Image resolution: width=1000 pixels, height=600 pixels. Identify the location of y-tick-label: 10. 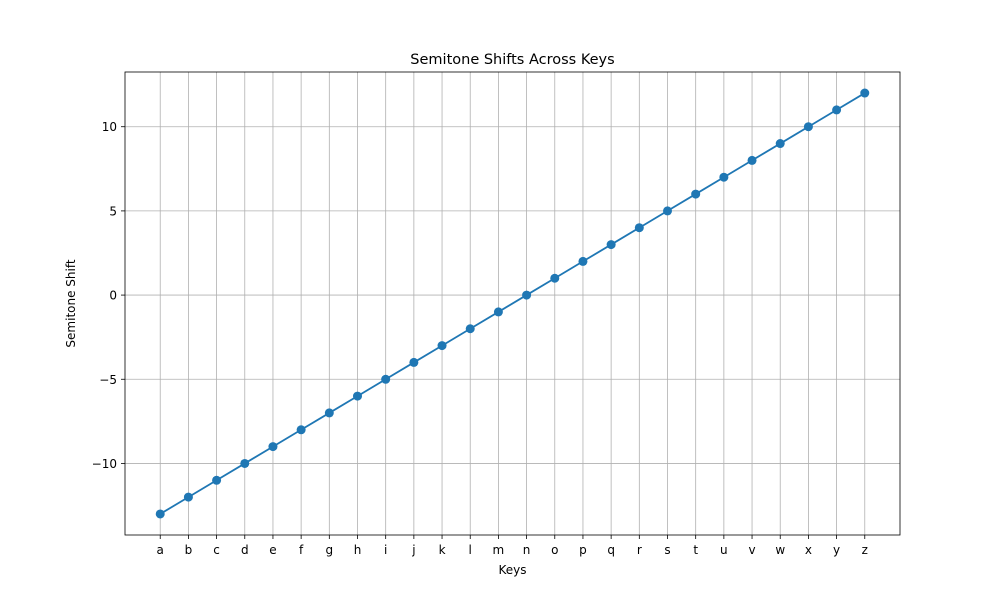
(109, 127).